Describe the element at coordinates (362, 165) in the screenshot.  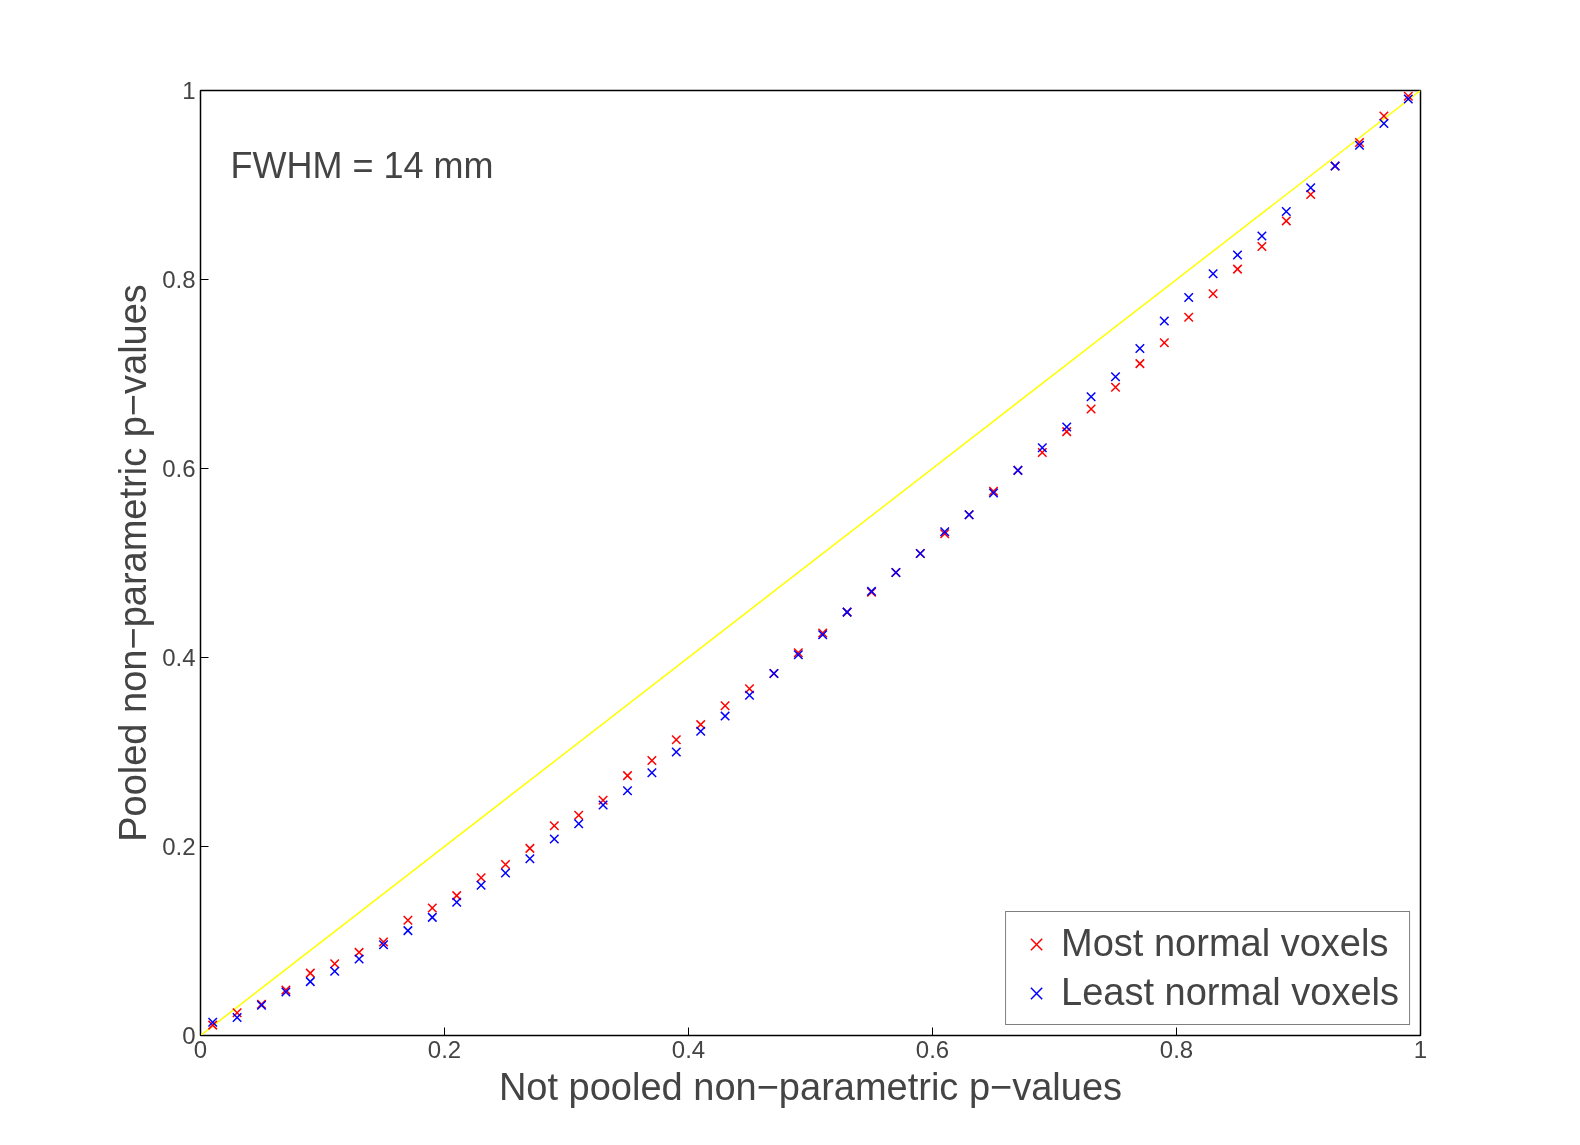
I see `annotation: FWHM = 14 mm` at that location.